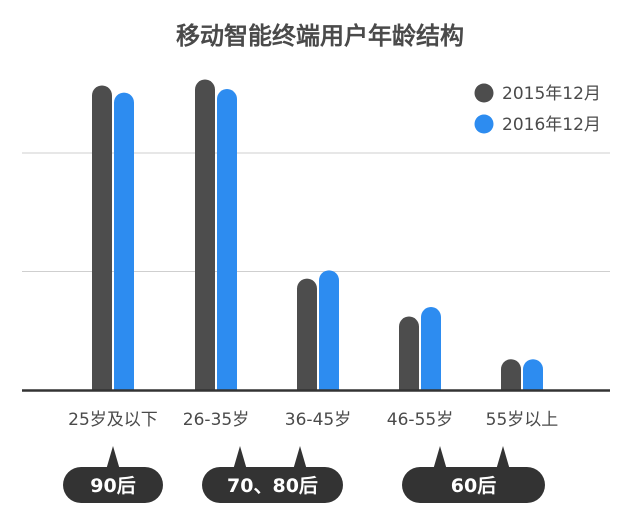 The height and width of the screenshot is (531, 640). I want to click on callout-label: 60后, so click(473, 486).